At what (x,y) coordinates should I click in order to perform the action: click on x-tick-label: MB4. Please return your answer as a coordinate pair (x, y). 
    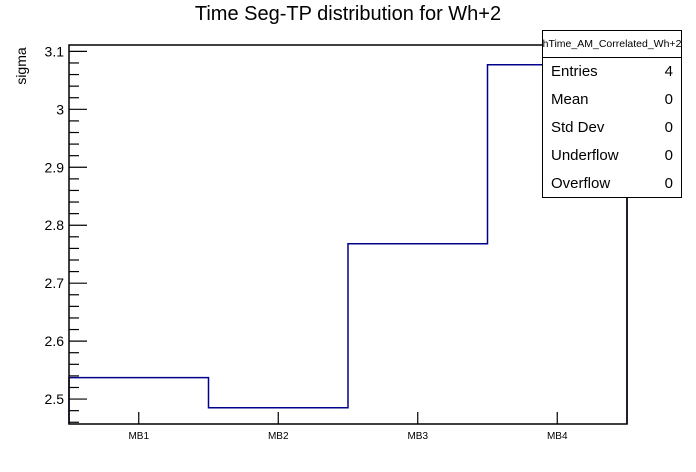
    Looking at the image, I should click on (557, 436).